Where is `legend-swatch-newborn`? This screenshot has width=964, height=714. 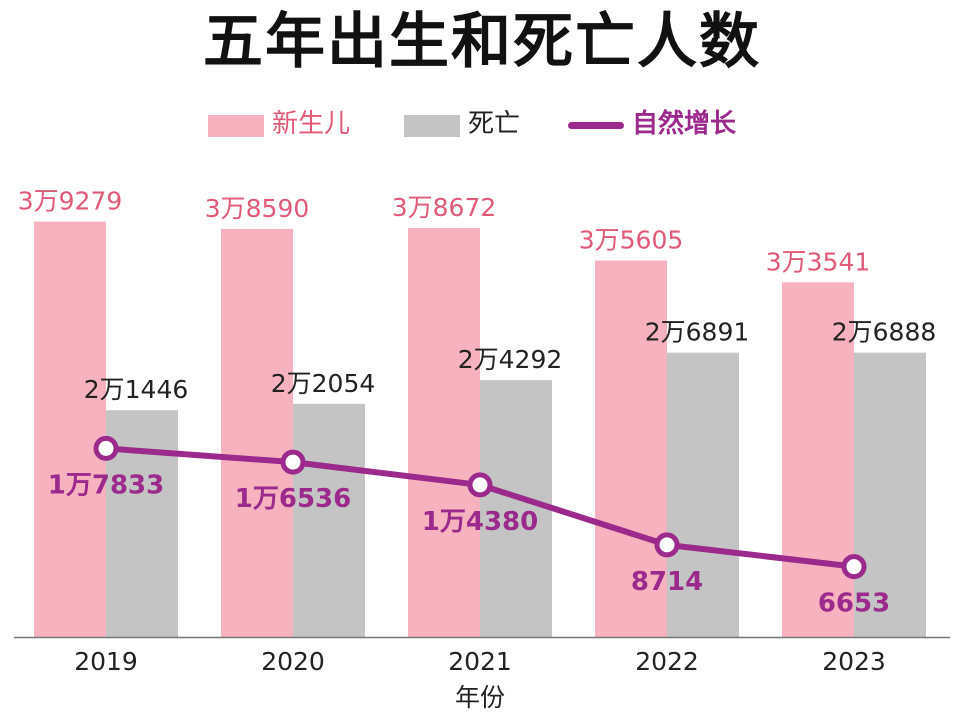 legend-swatch-newborn is located at coordinates (236, 126).